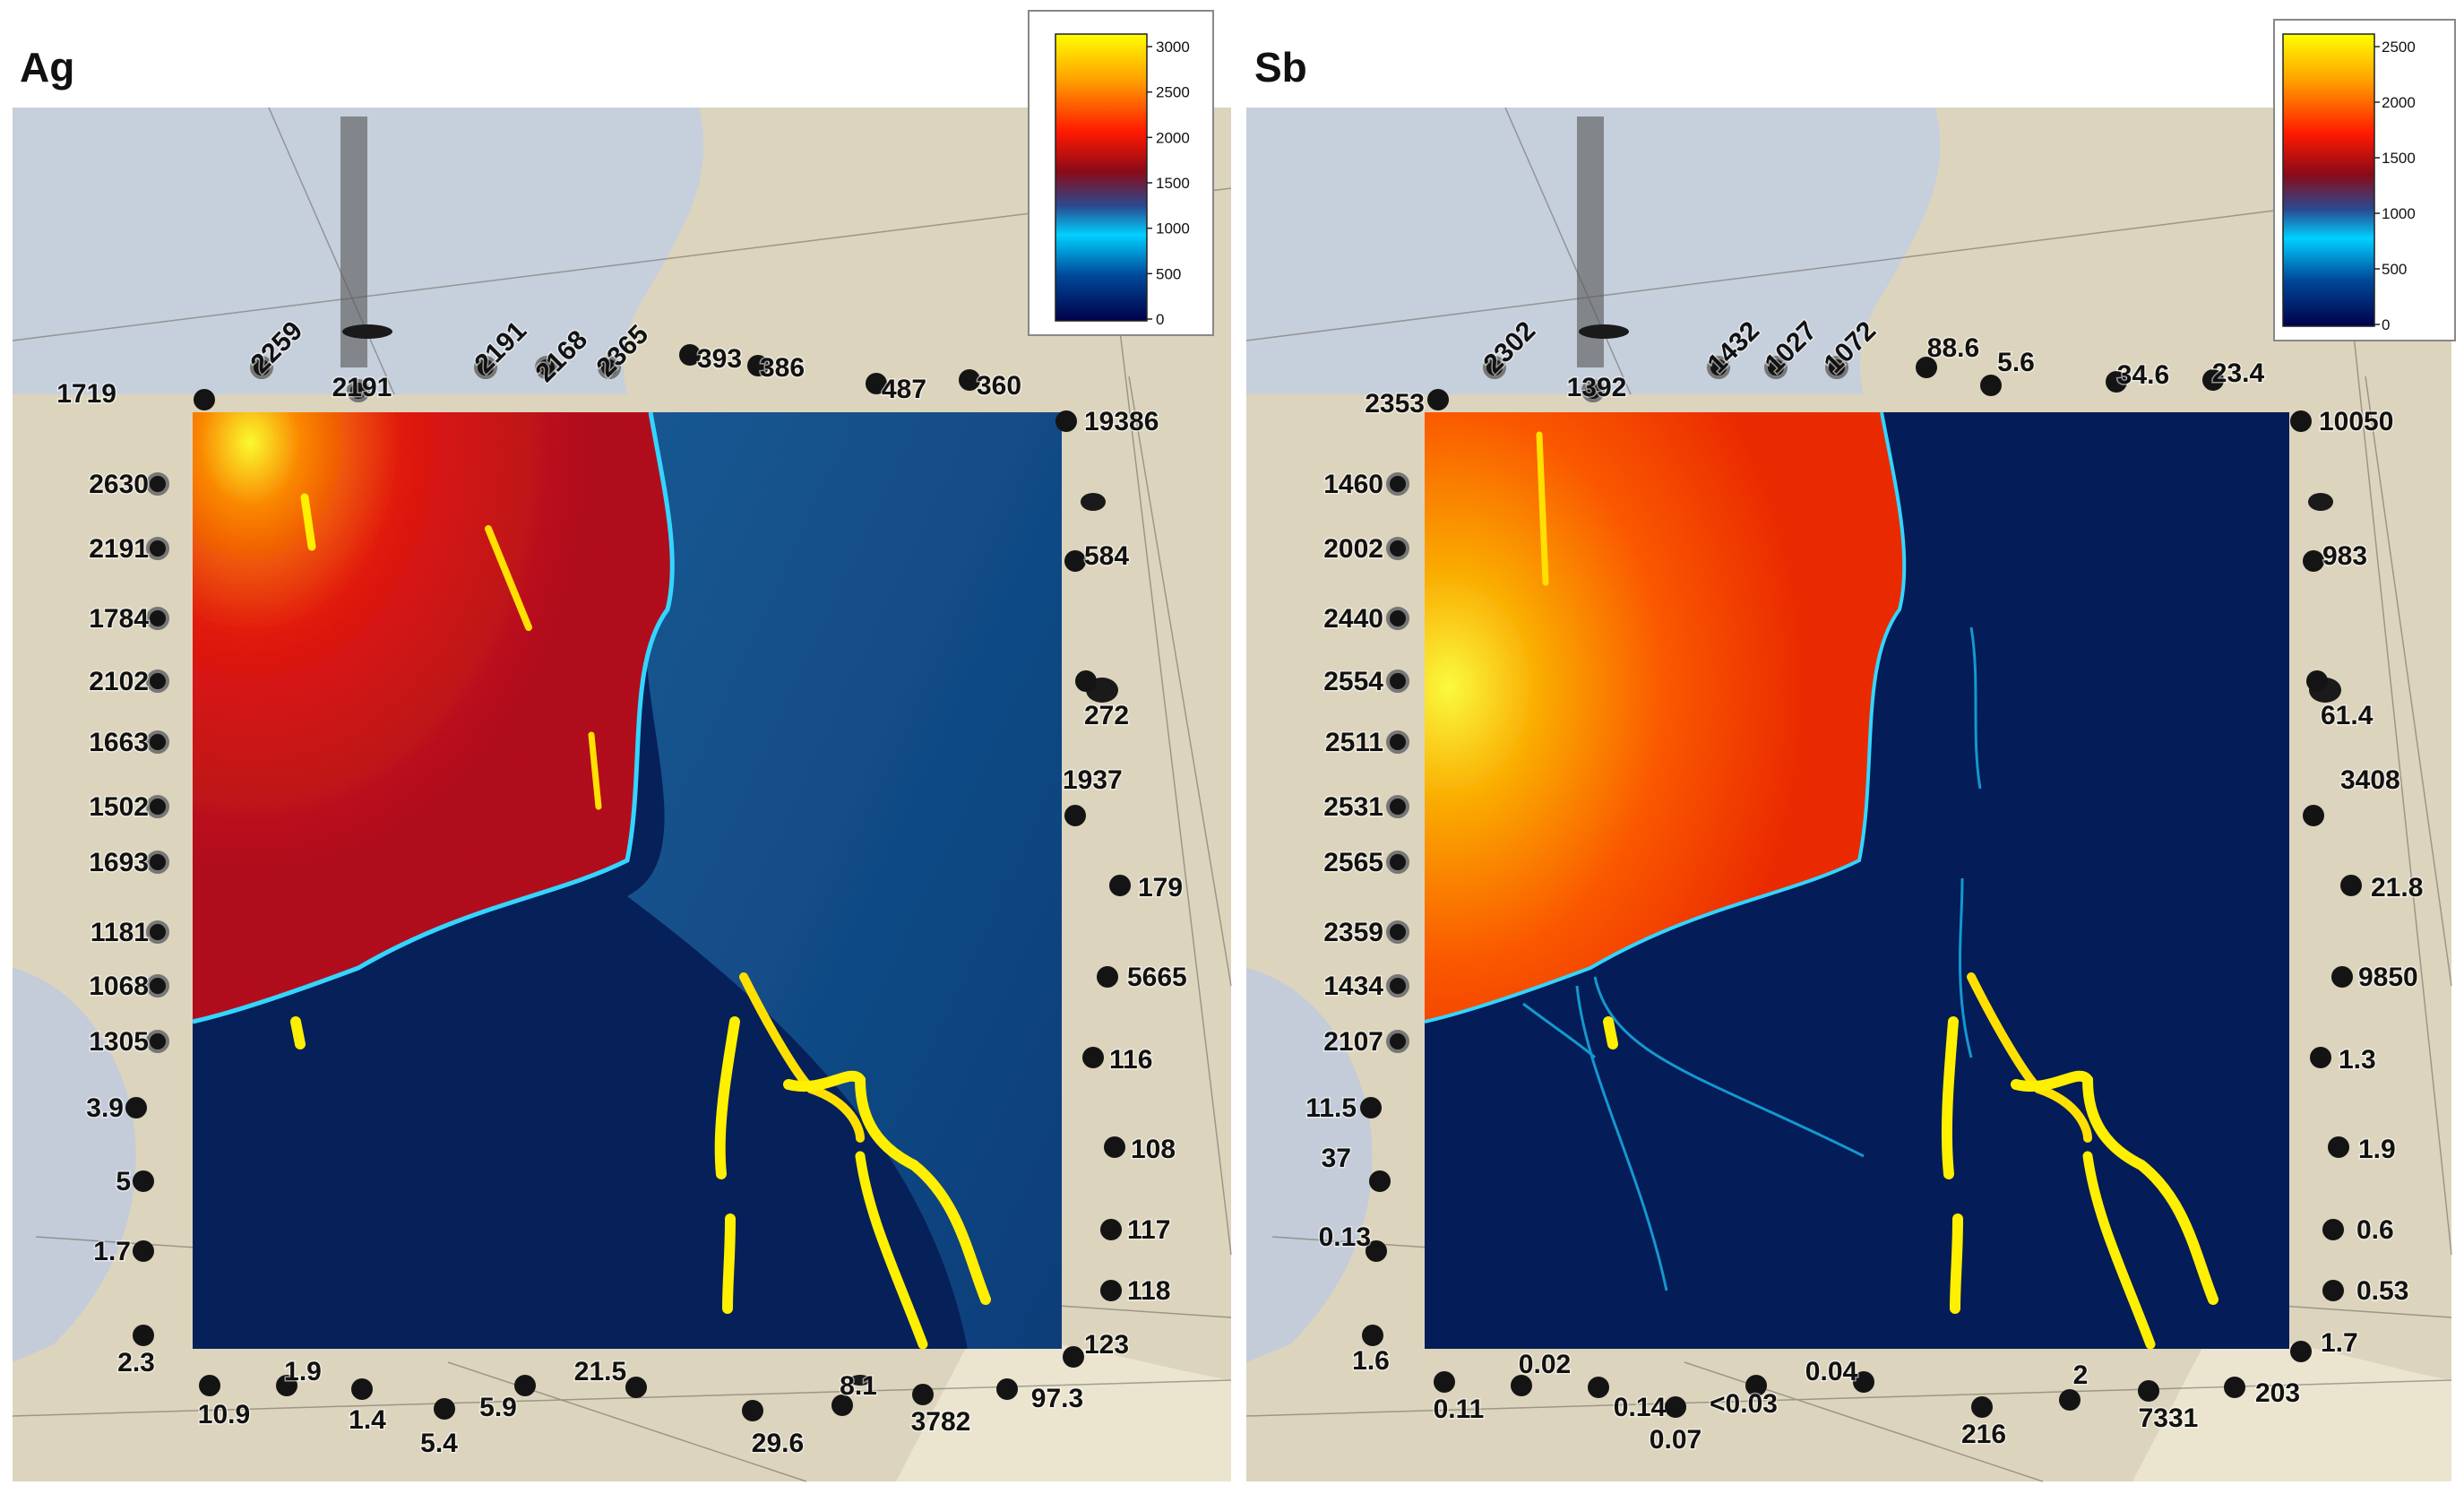  What do you see at coordinates (2399, 102) in the screenshot?
I see `colorbar-tick-label: 2000` at bounding box center [2399, 102].